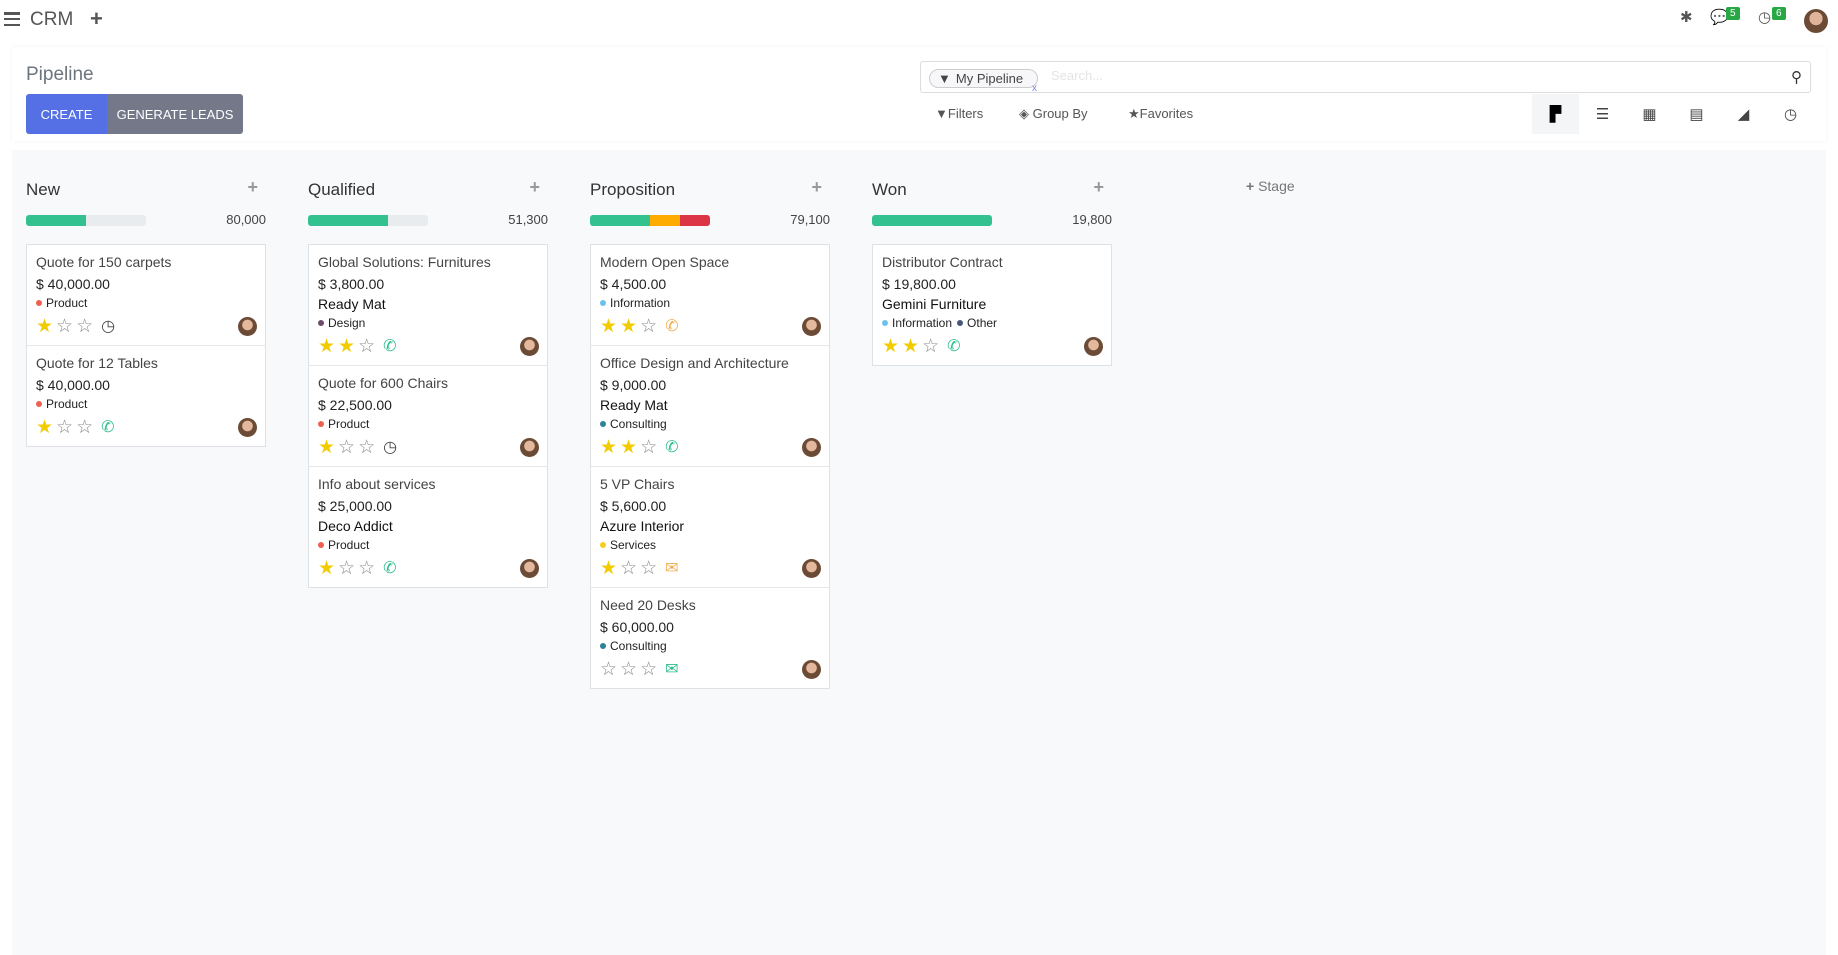  I want to click on calendar-view-button: ▦, so click(1649, 114).